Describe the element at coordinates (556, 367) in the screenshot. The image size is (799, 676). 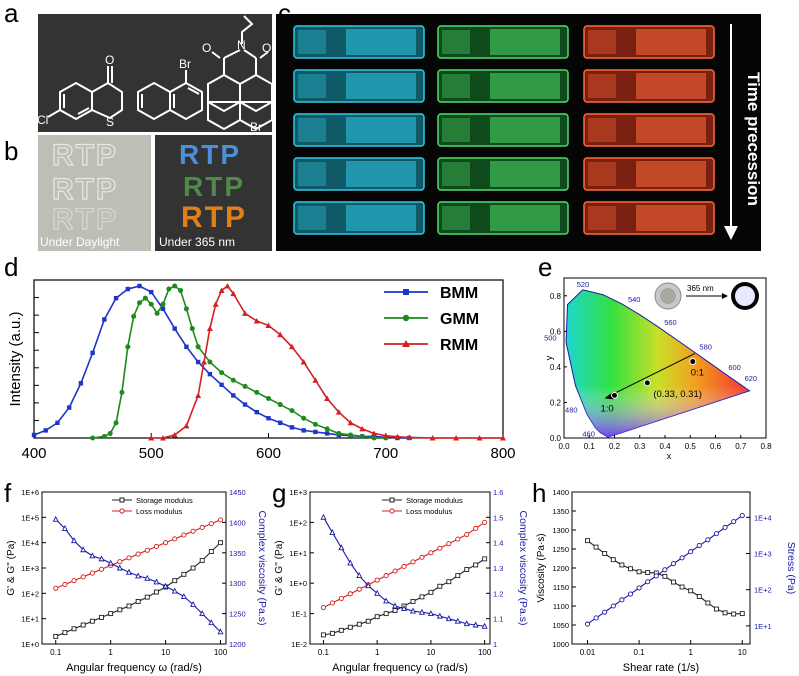
I see `y-tick-label: 0.4` at that location.